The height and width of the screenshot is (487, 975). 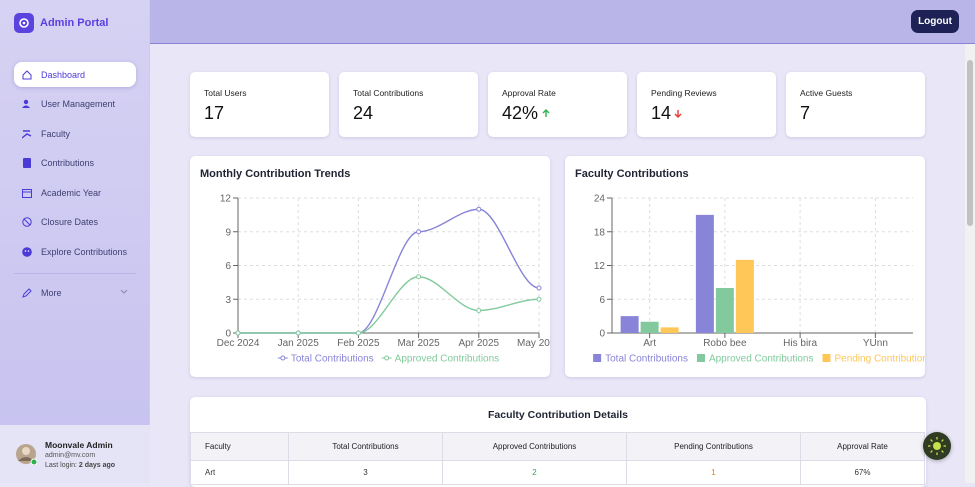 What do you see at coordinates (529, 93) in the screenshot?
I see `stat-label: Approval Rate` at bounding box center [529, 93].